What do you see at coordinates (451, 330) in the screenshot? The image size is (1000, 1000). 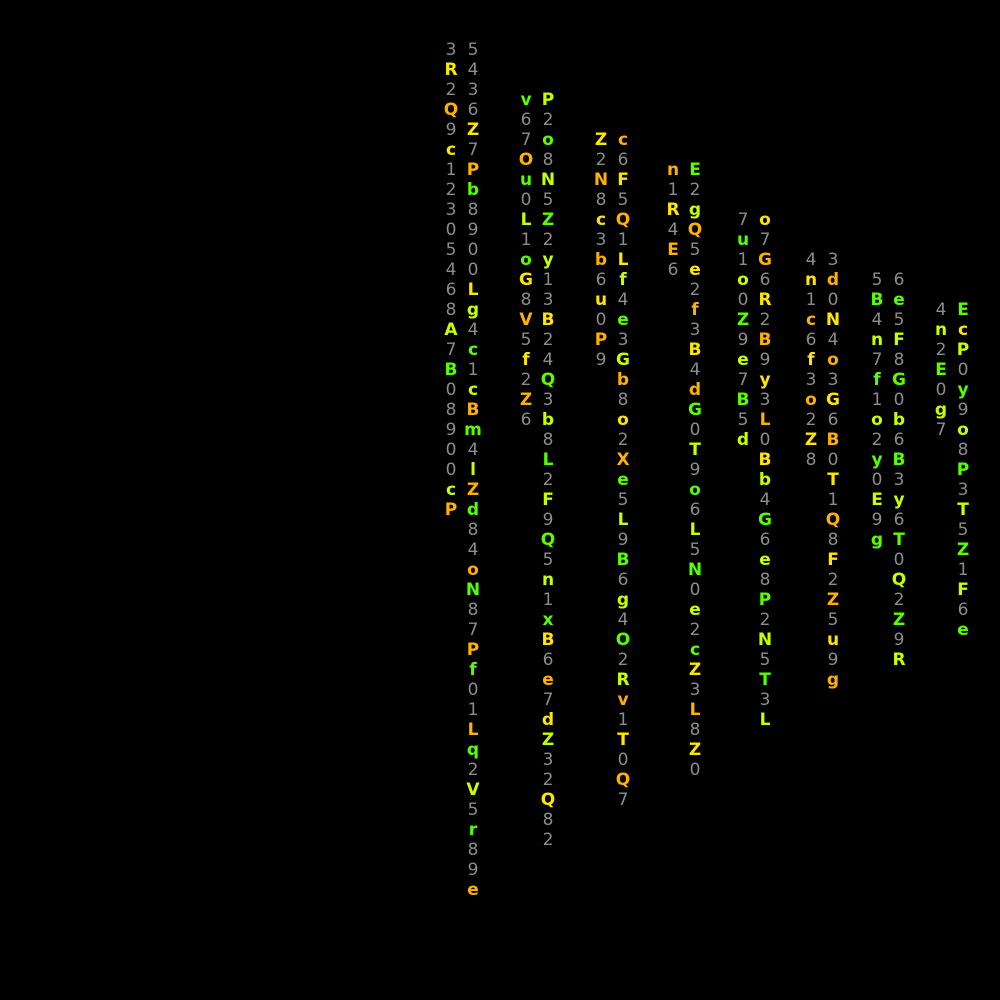 I see `letter-glyph: A` at bounding box center [451, 330].